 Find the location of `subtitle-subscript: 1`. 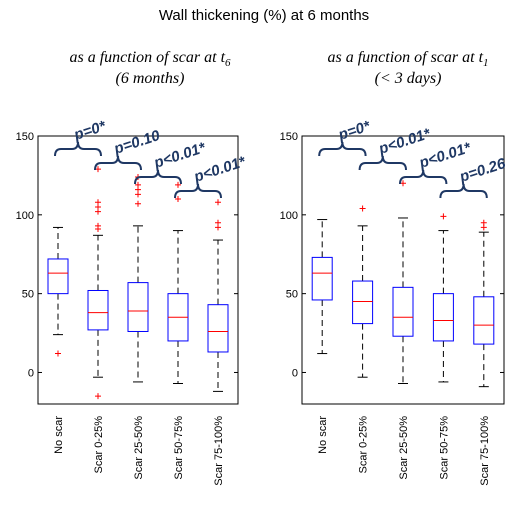

subtitle-subscript: 1 is located at coordinates (486, 63).